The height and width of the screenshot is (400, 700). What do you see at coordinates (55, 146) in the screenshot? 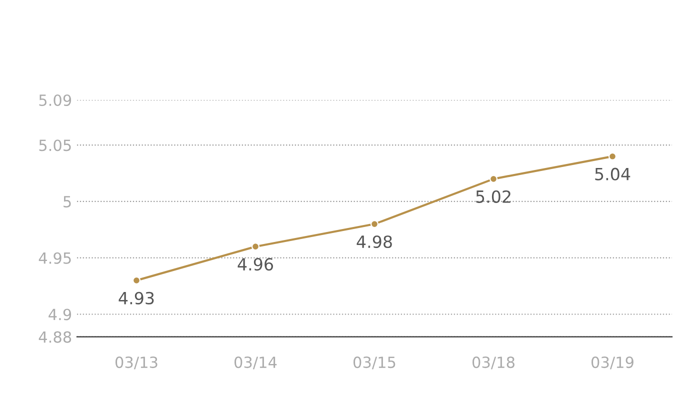
I see `y-tick-label: 5.05` at bounding box center [55, 146].